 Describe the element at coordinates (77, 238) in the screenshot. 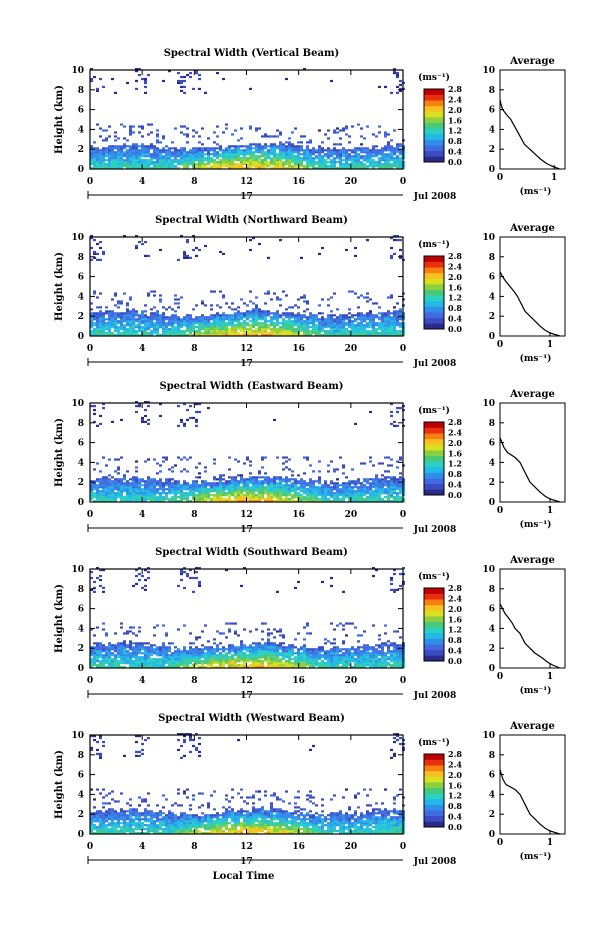

I see `y-tick-label: 10` at that location.